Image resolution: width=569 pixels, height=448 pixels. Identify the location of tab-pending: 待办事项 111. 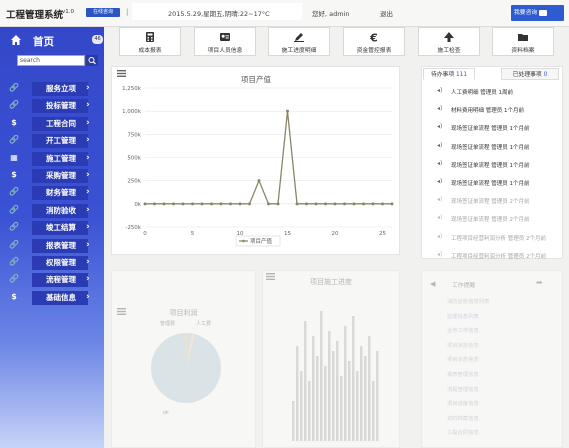
(449, 74).